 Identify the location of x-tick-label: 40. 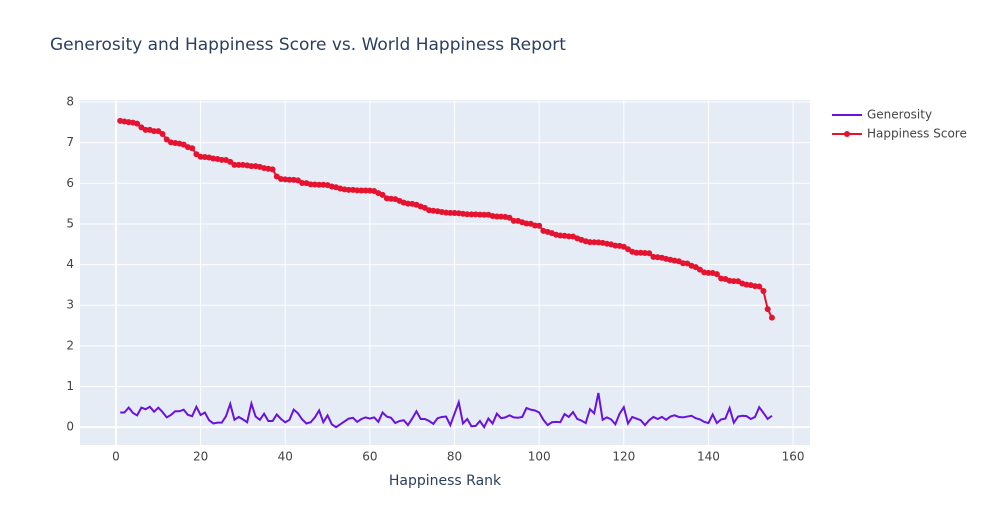
(285, 457).